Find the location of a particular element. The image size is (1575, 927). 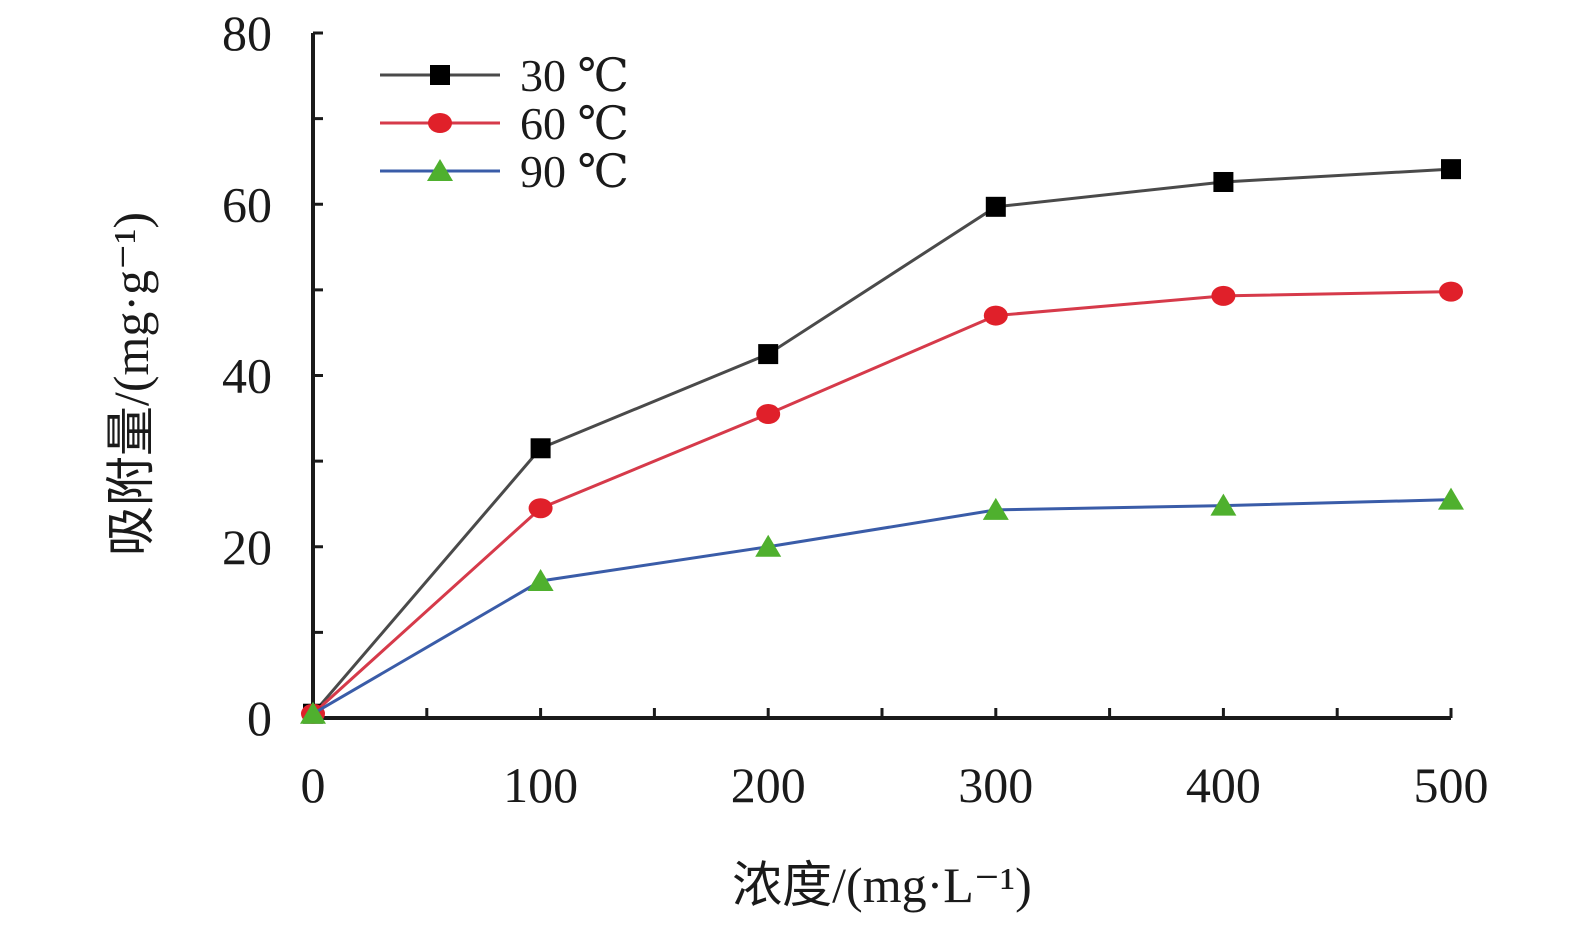

legend-label: 30 ℃ is located at coordinates (574, 75).